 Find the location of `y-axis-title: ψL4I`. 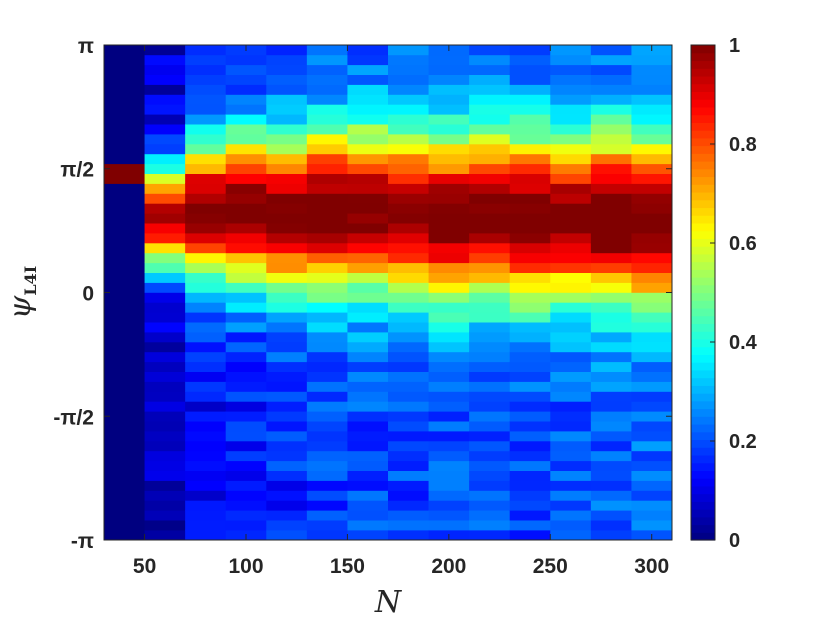

y-axis-title: ψL4I is located at coordinates (21, 292).